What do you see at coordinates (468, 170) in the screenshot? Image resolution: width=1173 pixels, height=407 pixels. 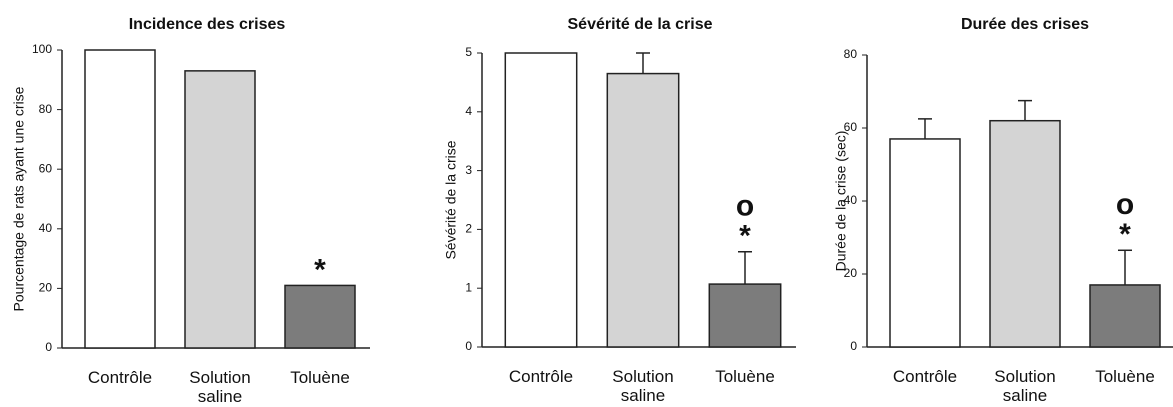 I see `y-tick-label: 3` at bounding box center [468, 170].